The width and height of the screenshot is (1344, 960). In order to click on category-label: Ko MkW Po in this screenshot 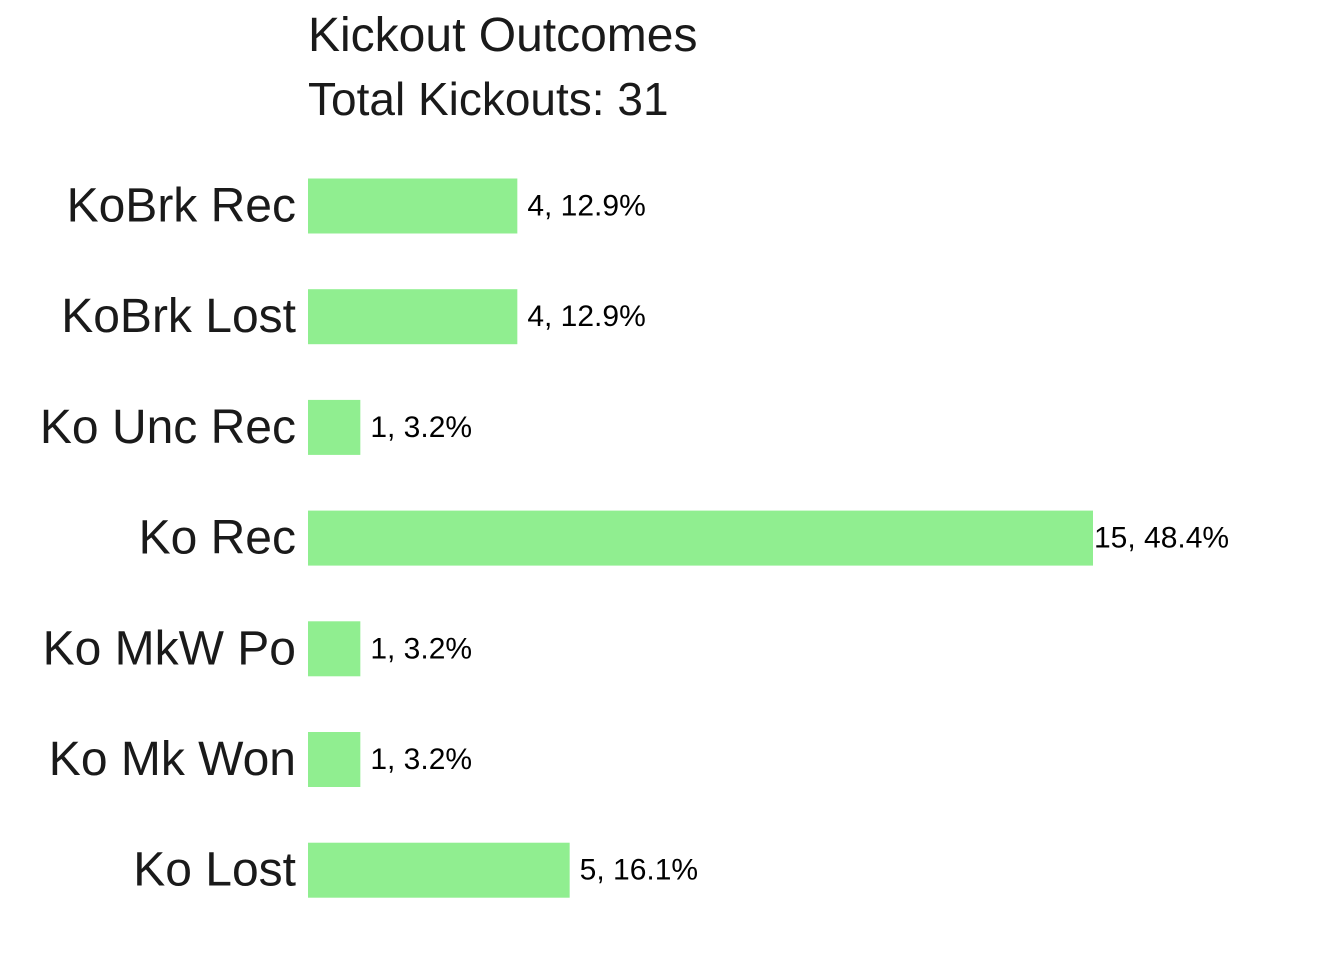, I will do `click(169, 648)`.